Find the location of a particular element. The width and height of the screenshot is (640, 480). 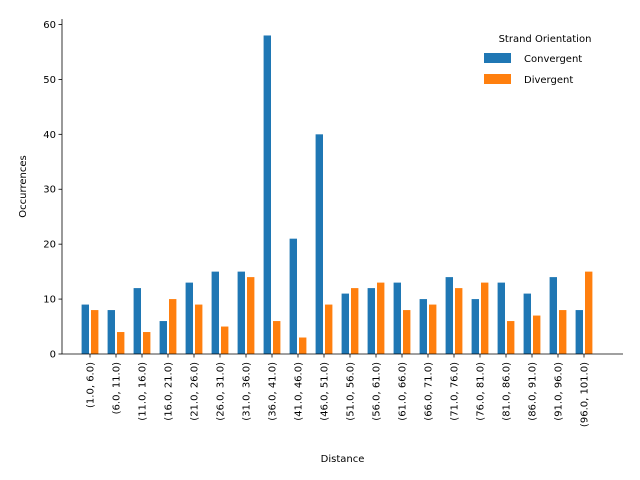

legend-swatch-divergent is located at coordinates (497, 79).